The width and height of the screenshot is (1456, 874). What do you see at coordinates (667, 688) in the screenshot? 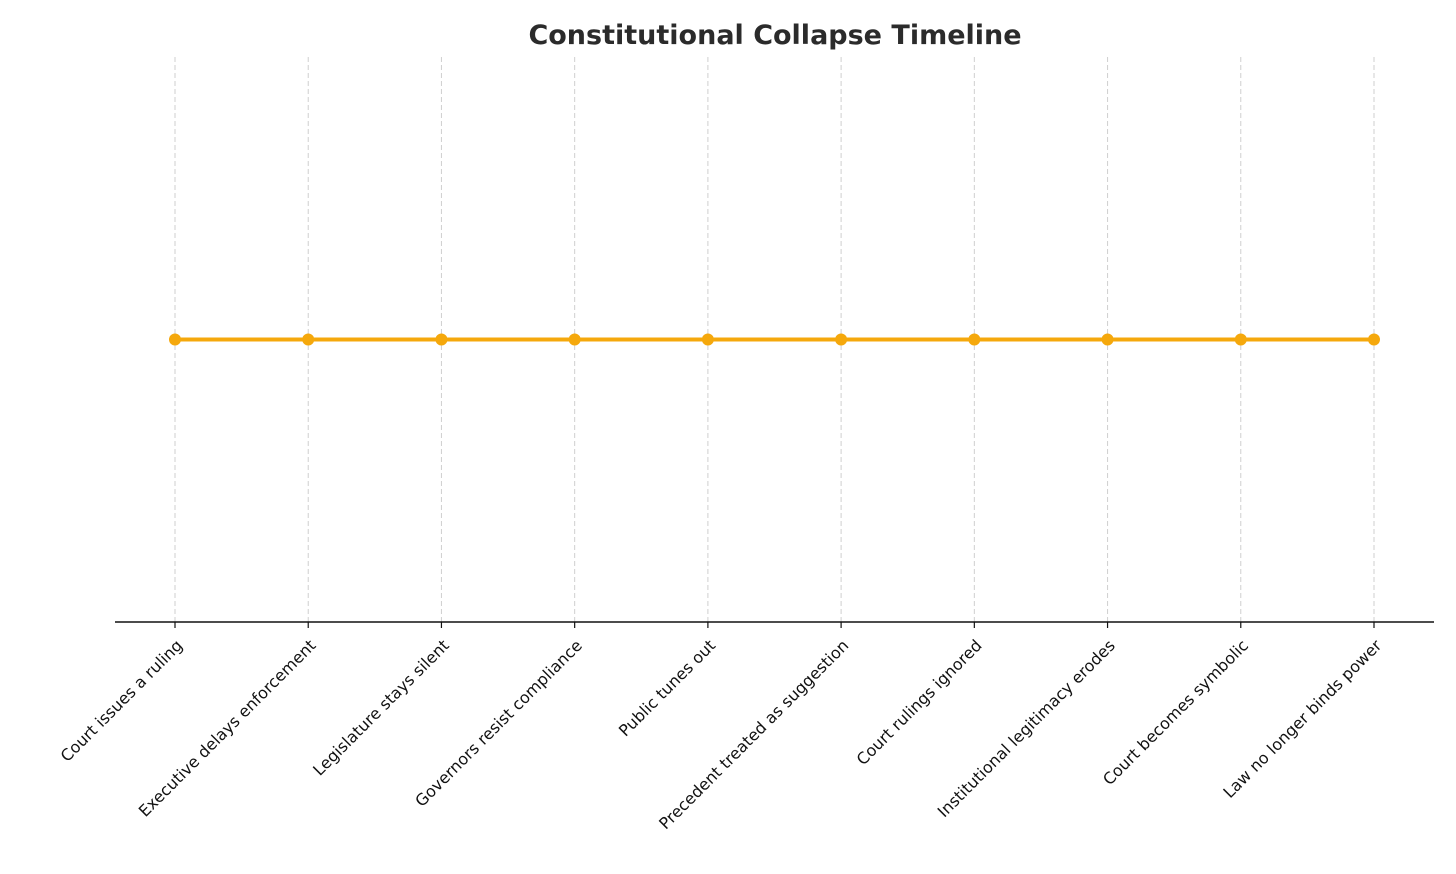
I see `x-tick-label: Public tunes out` at bounding box center [667, 688].